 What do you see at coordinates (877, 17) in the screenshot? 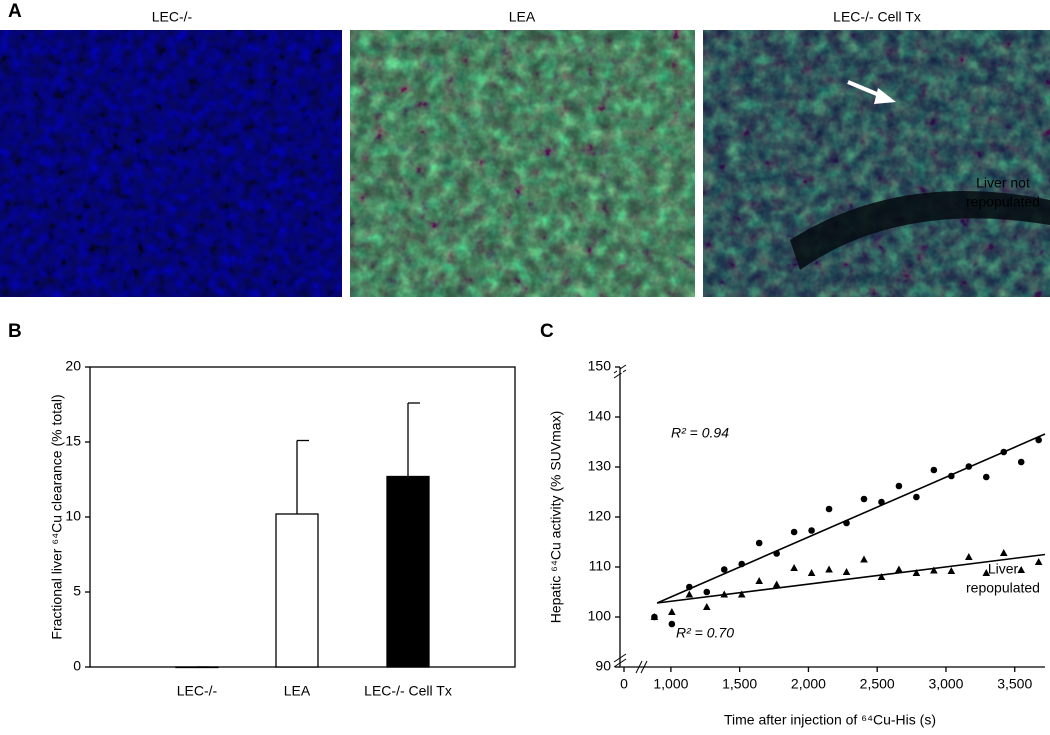
I see `image-title: LEC-/- Cell Tx` at bounding box center [877, 17].